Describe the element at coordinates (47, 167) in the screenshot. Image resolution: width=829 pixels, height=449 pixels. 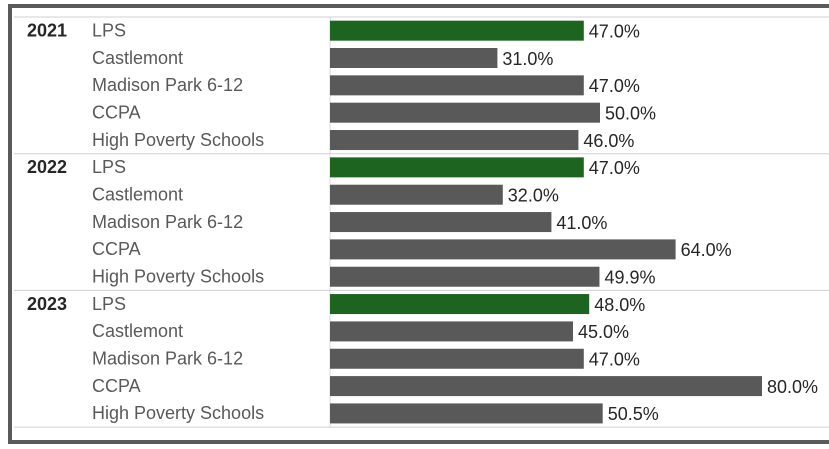
I see `group-label: 2022` at that location.